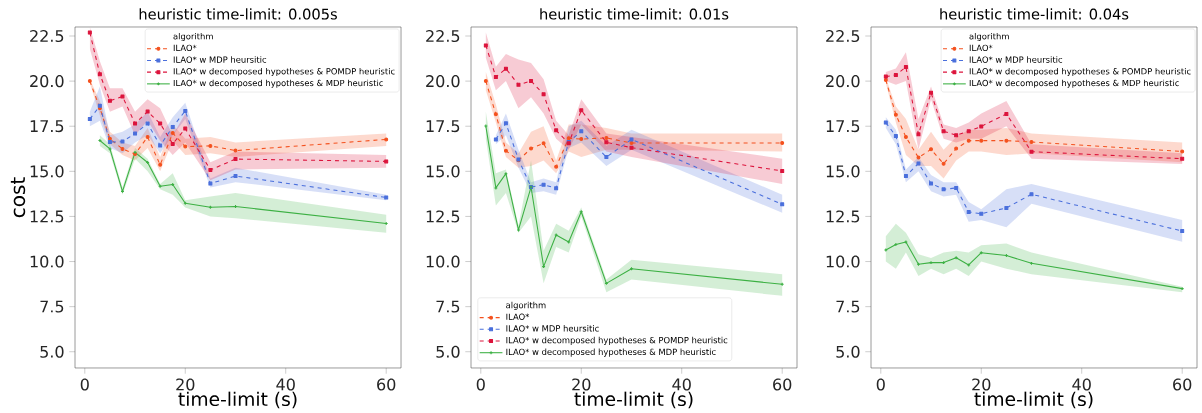 This screenshot has height=413, width=1202. I want to click on chart-title: heuristic time-limit: 0.005s, so click(238, 14).